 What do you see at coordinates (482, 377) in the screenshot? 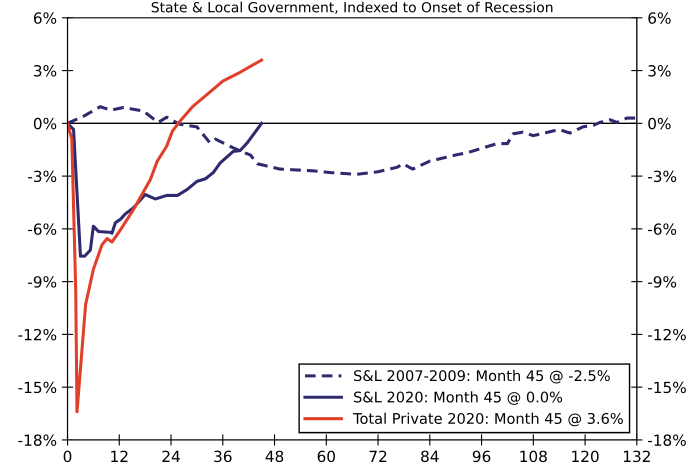
I see `legend-label: S&L 2007-2009: Month 45 @ -2.5%` at bounding box center [482, 377].